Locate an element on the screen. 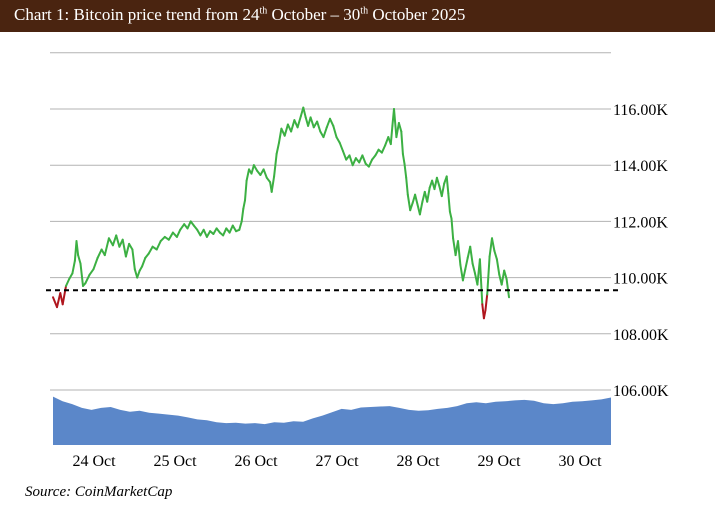 This screenshot has height=521, width=715. x-tick-label: 30 Oct is located at coordinates (580, 461).